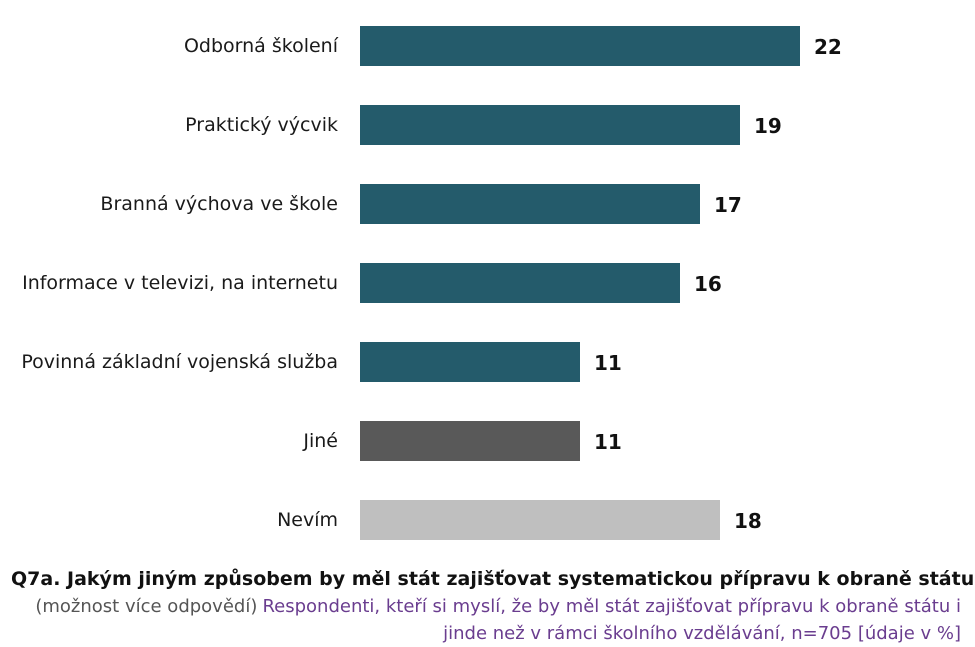  What do you see at coordinates (608, 363) in the screenshot?
I see `value-label-5: 11` at bounding box center [608, 363].